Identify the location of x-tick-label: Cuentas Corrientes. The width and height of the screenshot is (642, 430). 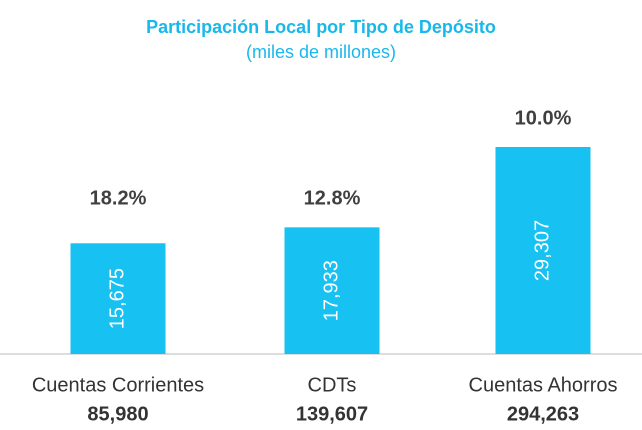
(118, 385).